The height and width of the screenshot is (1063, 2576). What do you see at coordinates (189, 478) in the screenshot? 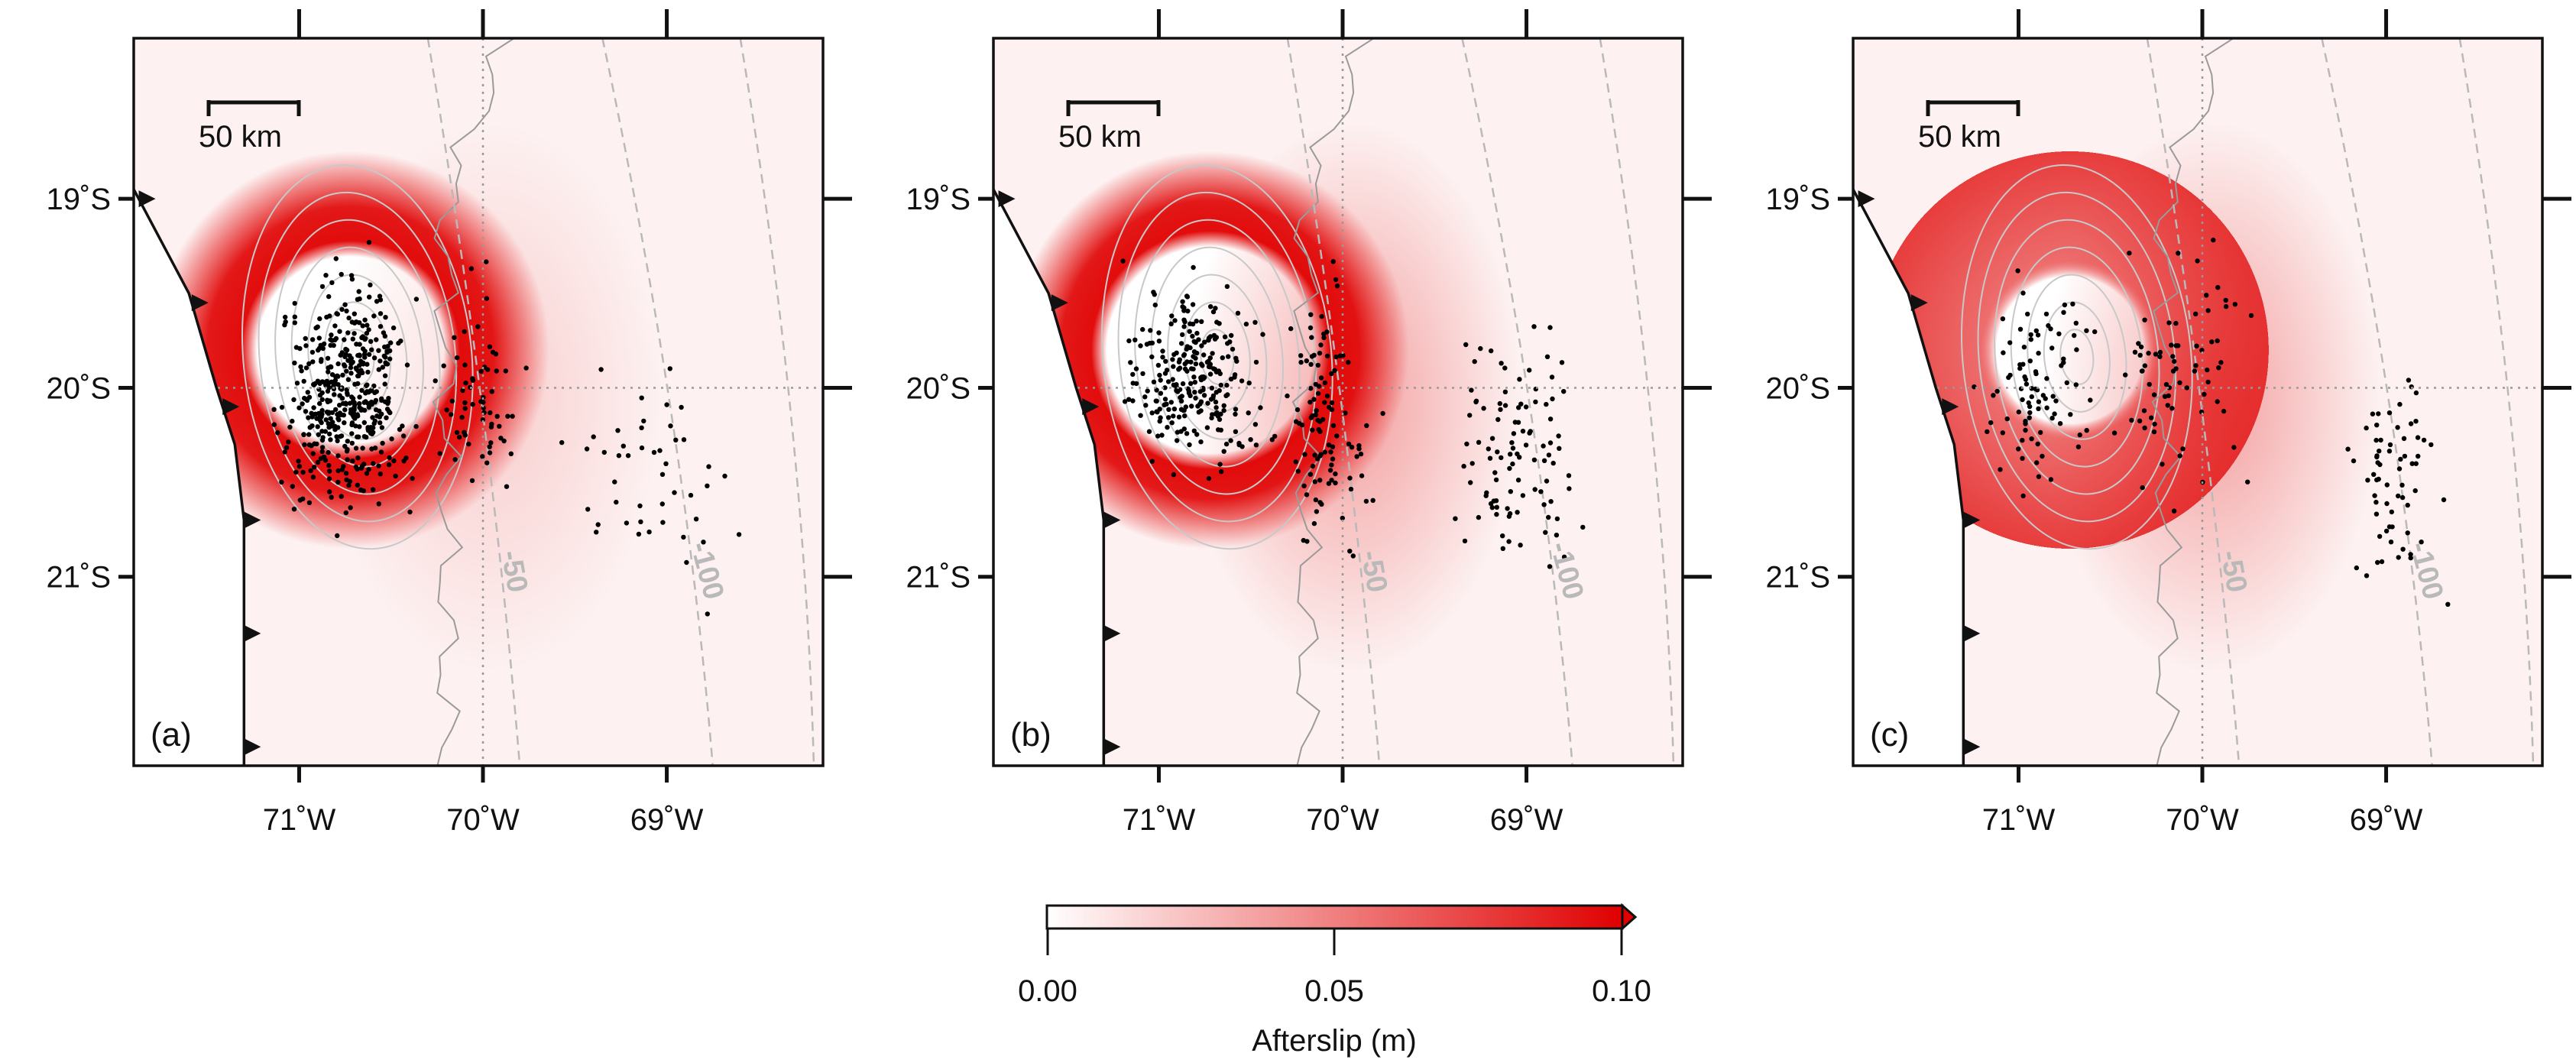
I see `ocean-mask` at bounding box center [189, 478].